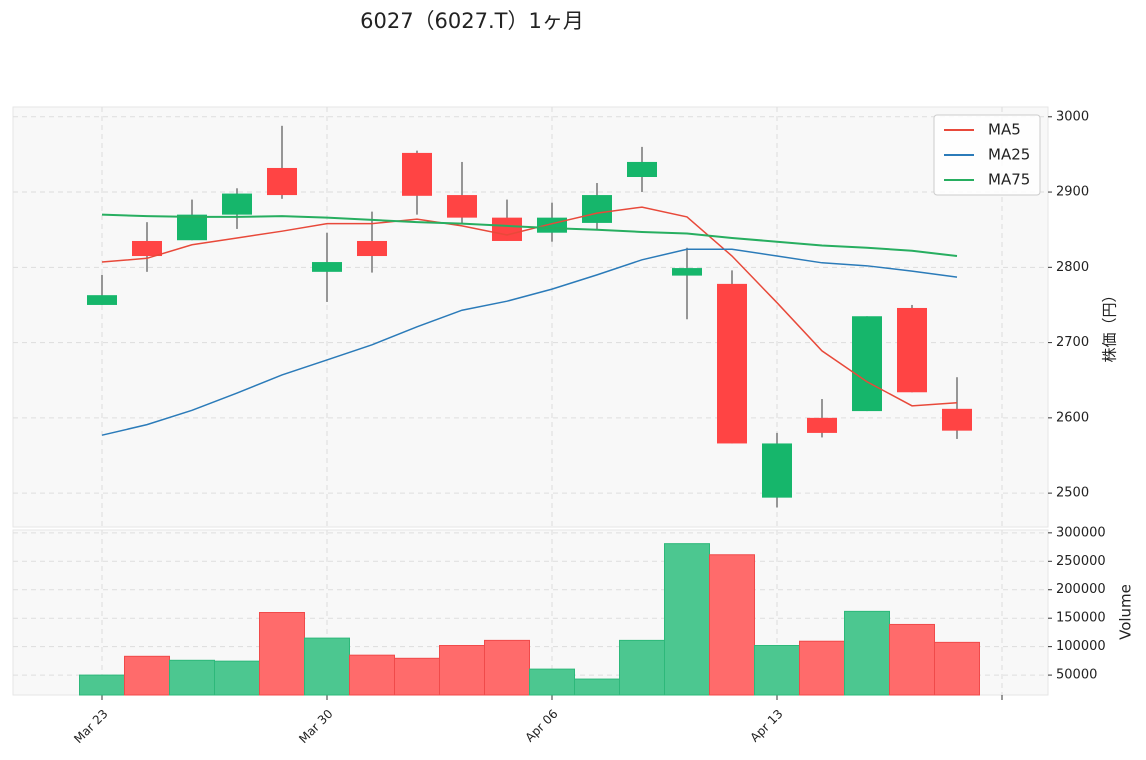  Describe the element at coordinates (1009, 180) in the screenshot. I see `legend-label: MA75` at that location.